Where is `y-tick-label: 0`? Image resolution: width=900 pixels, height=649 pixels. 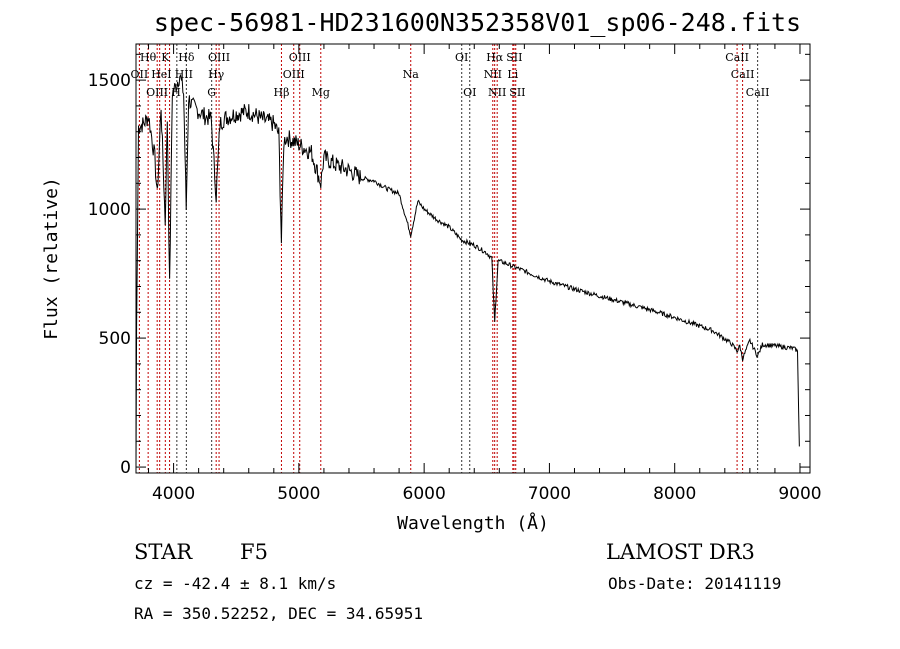 y-tick-label: 0 is located at coordinates (125, 468).